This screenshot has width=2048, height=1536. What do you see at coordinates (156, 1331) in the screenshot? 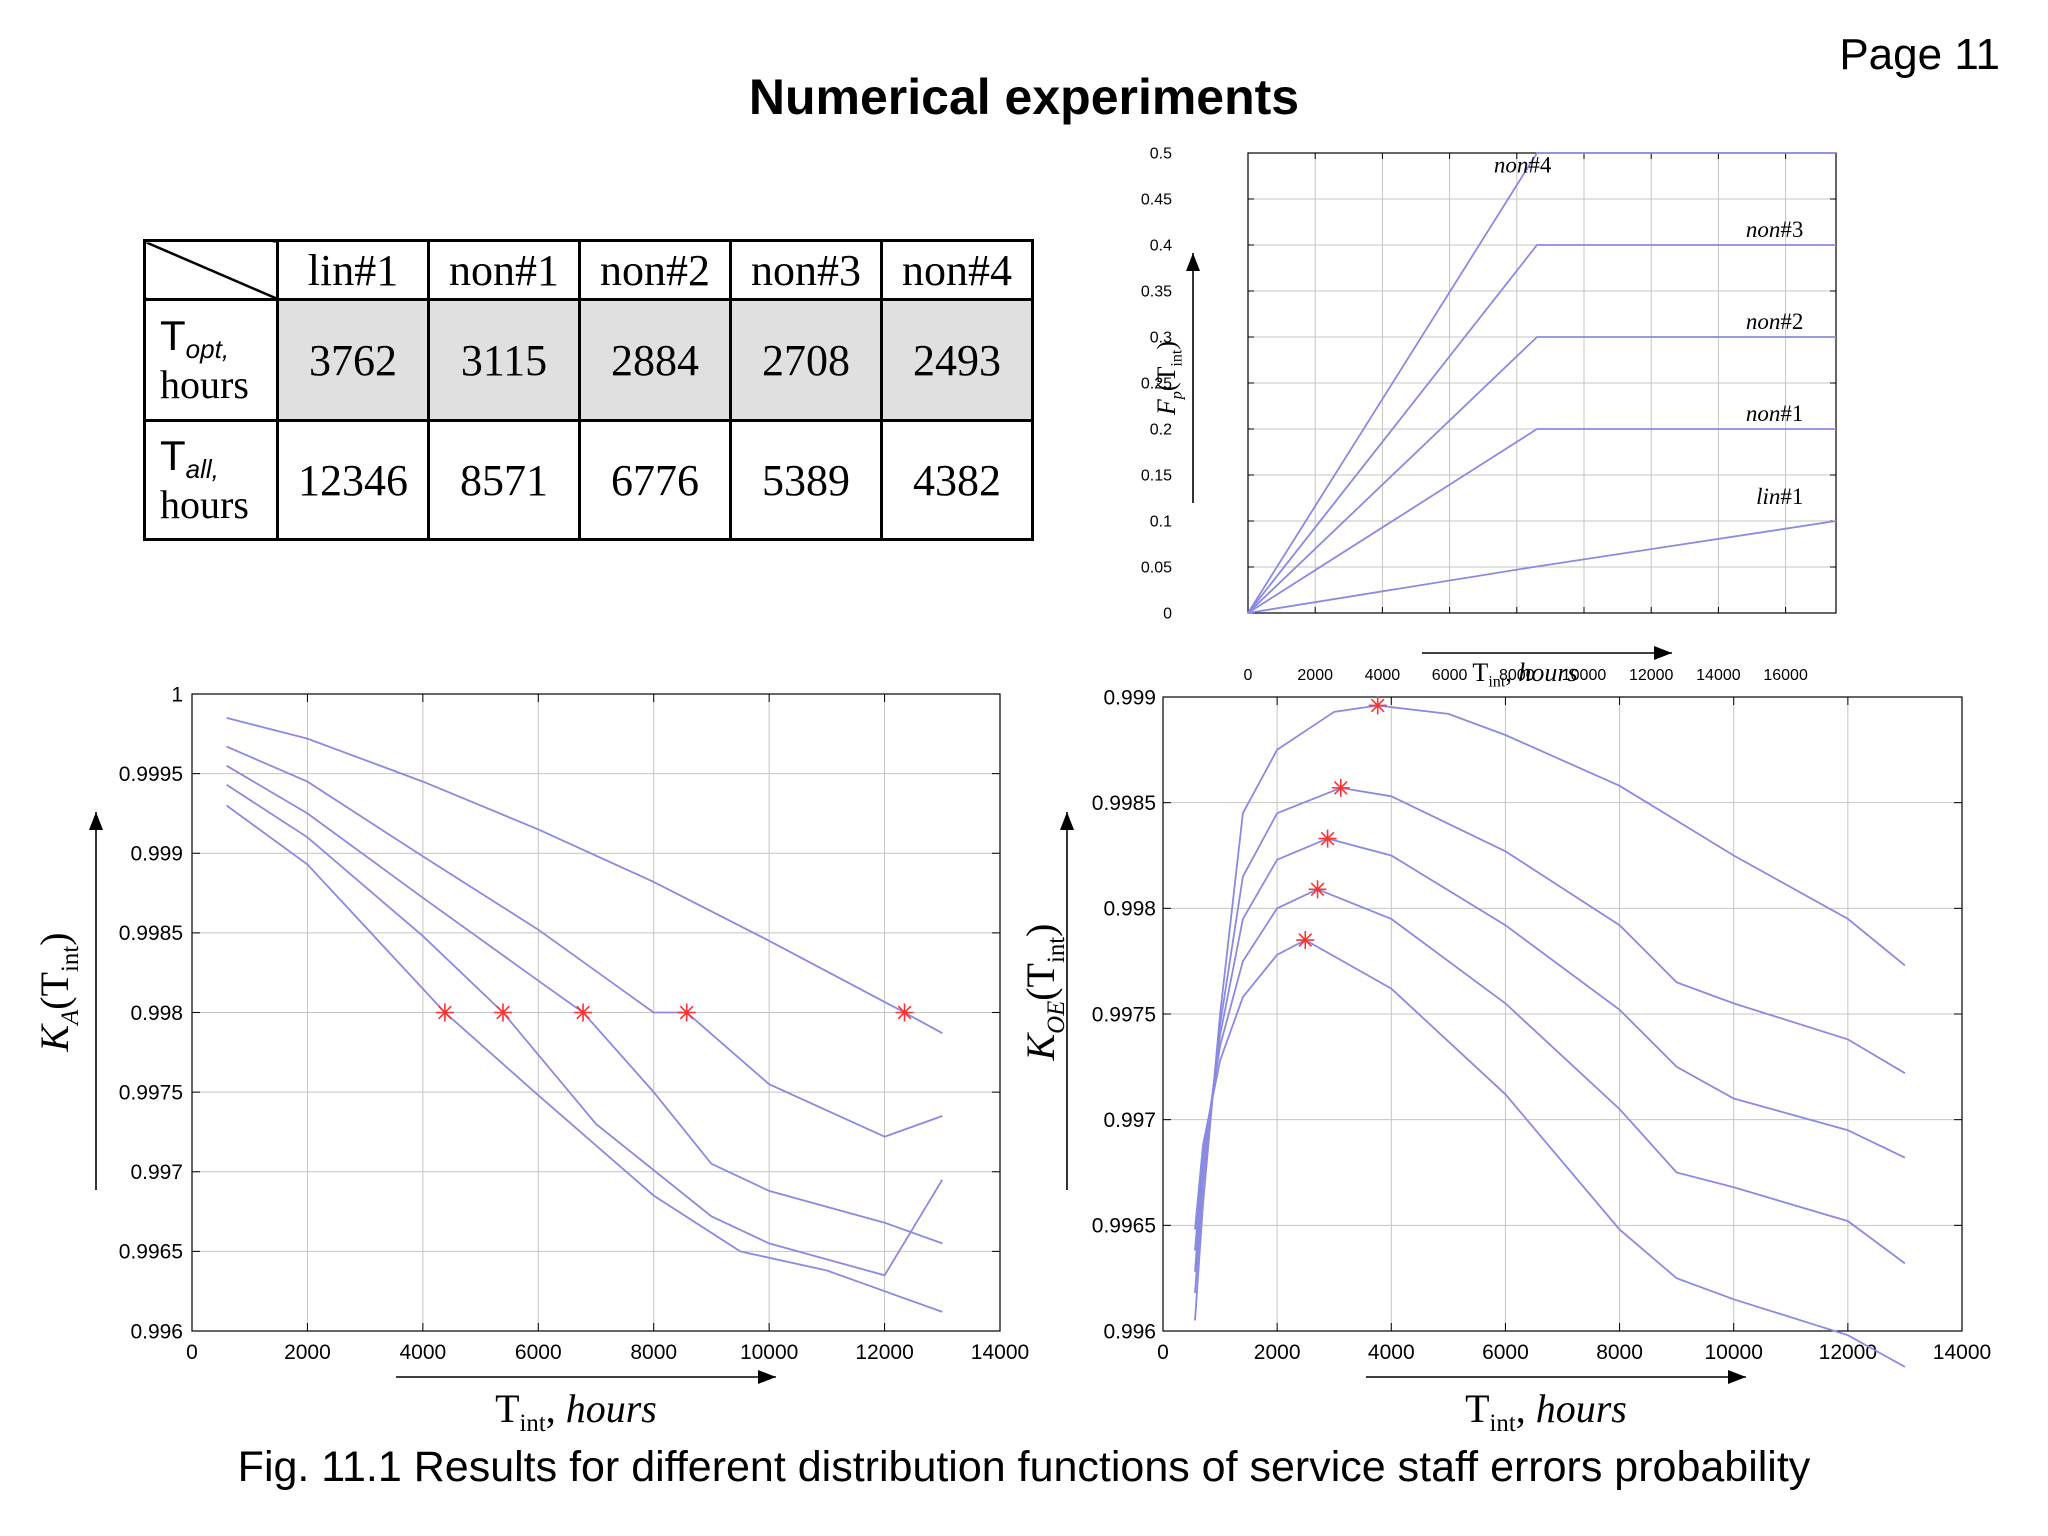
I see `y-tick-label: 0.996` at bounding box center [156, 1331].